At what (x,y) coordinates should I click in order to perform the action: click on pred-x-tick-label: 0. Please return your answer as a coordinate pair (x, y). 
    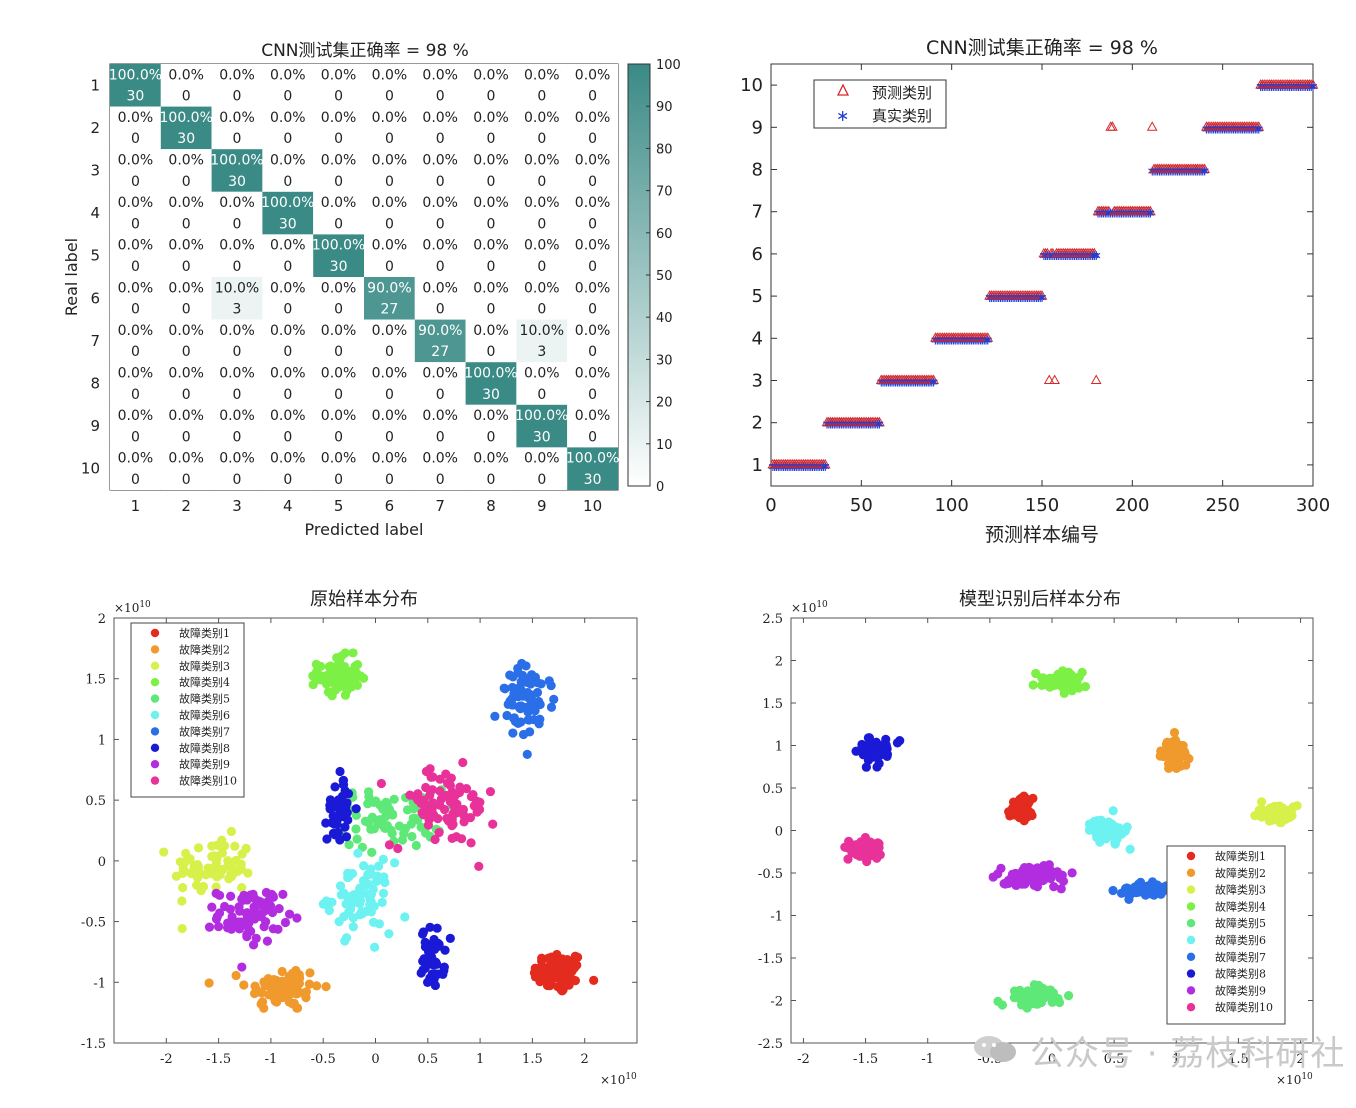
    Looking at the image, I should click on (770, 505).